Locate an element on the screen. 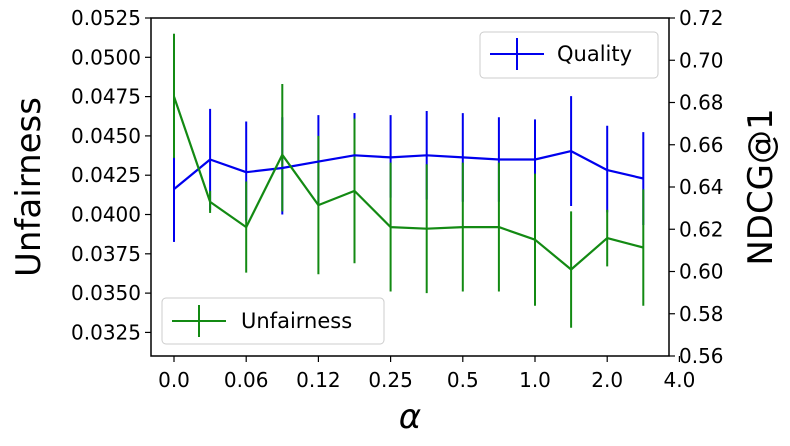 The width and height of the screenshot is (790, 446). right-tick-label: 0.72 is located at coordinates (701, 18).